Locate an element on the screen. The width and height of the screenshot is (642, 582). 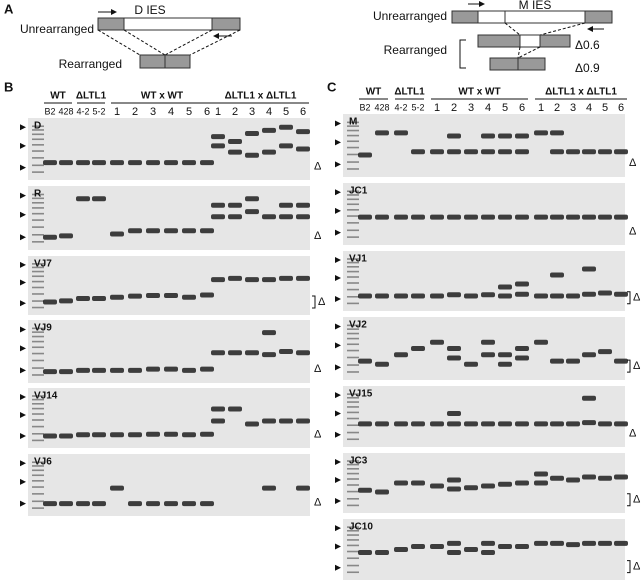
gel: VJ15 Δ is located at coordinates (486, 416).